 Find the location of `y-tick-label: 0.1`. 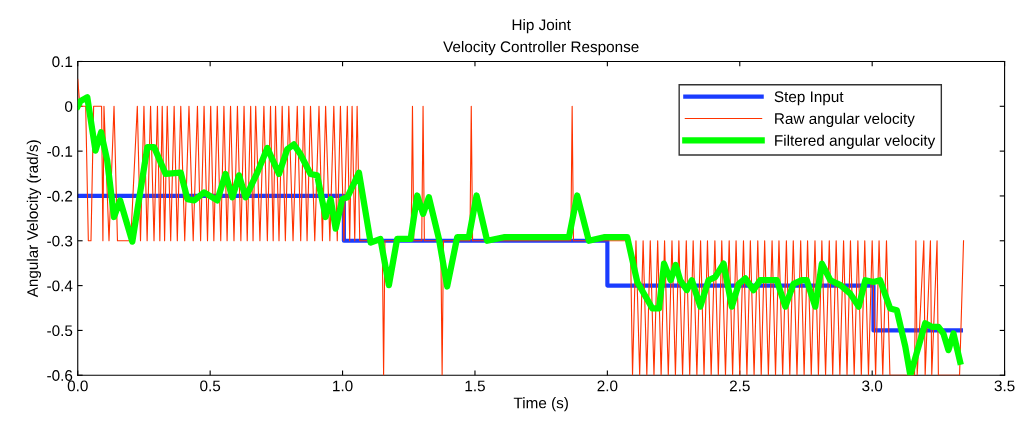

y-tick-label: 0.1 is located at coordinates (62, 62).